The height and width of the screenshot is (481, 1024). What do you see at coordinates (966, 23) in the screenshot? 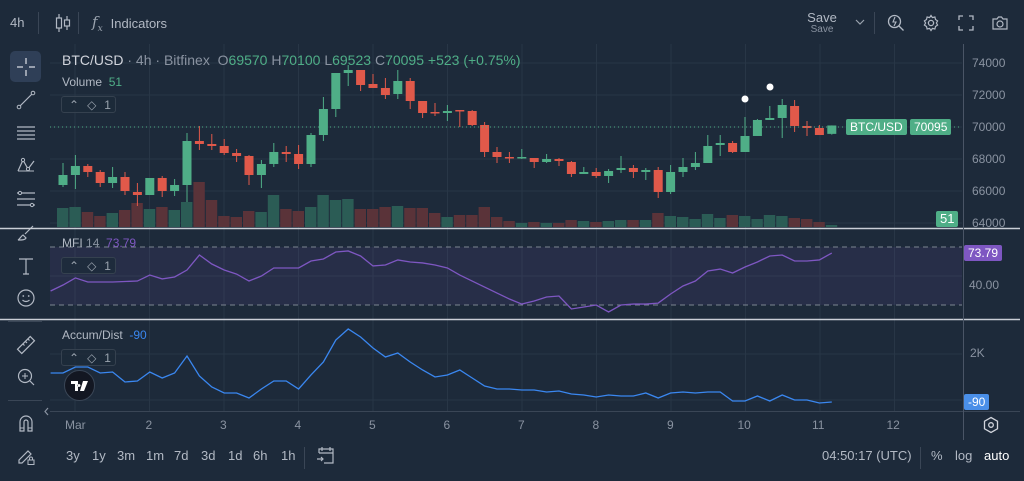
I see `fullscreen-icon` at bounding box center [966, 23].